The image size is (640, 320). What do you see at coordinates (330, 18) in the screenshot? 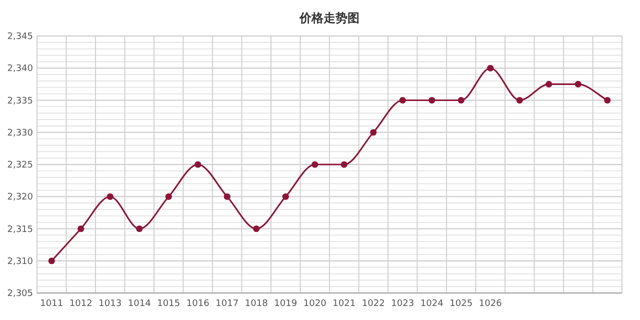
I see `title: 价格走势图` at bounding box center [330, 18].